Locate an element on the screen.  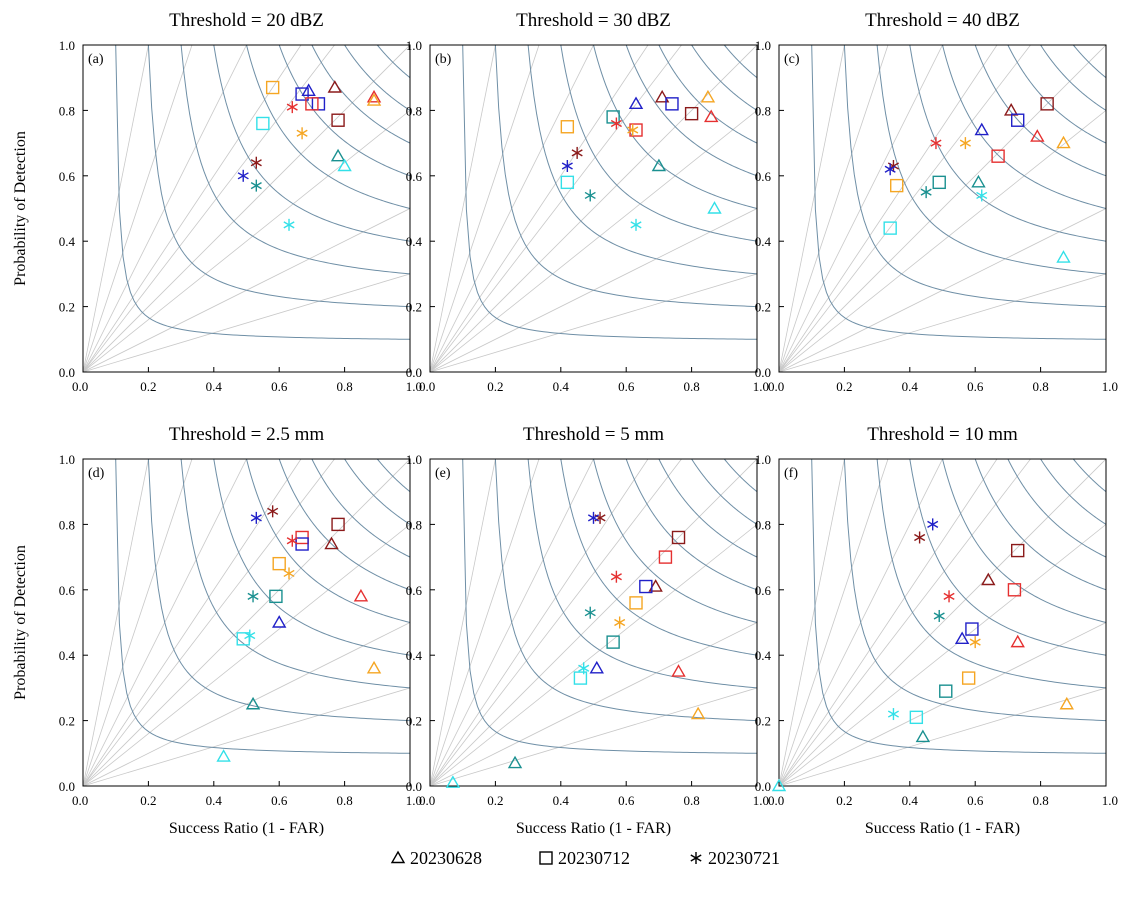
x-tick-label: 0.6 is located at coordinates (975, 386).